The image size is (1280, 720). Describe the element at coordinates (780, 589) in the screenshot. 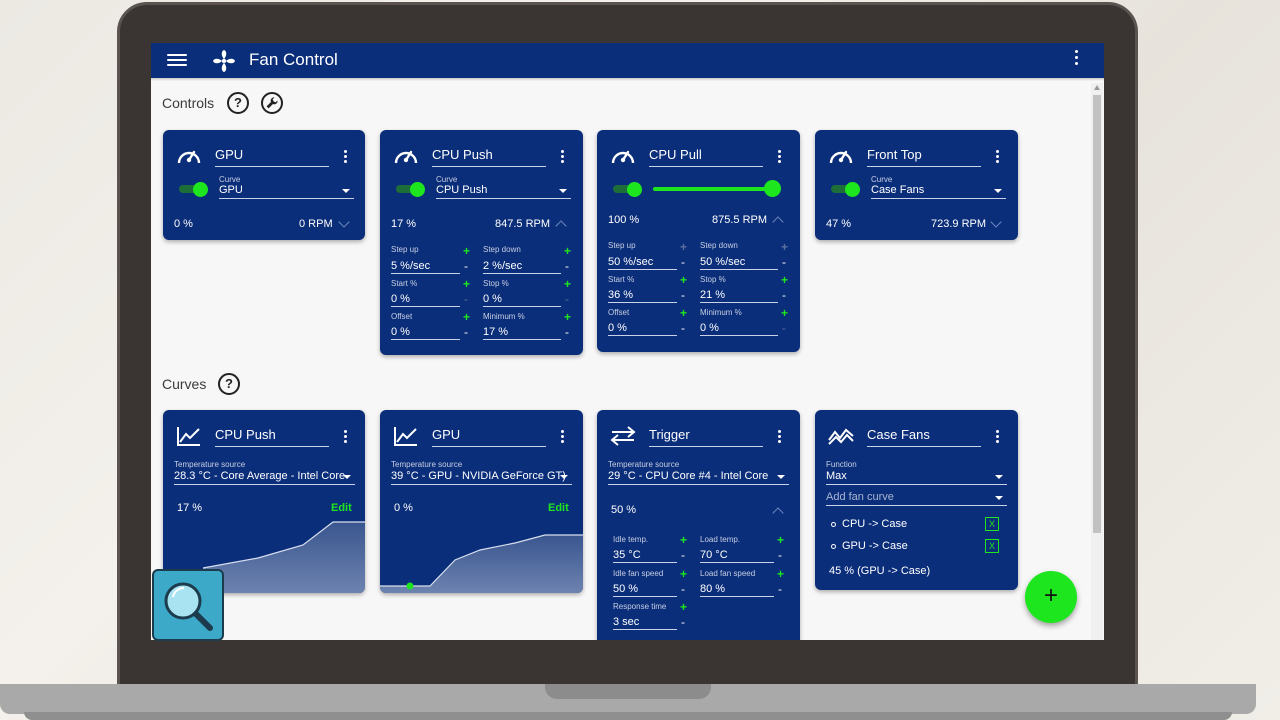

I see `load-fan-speed-minus-button: -` at that location.